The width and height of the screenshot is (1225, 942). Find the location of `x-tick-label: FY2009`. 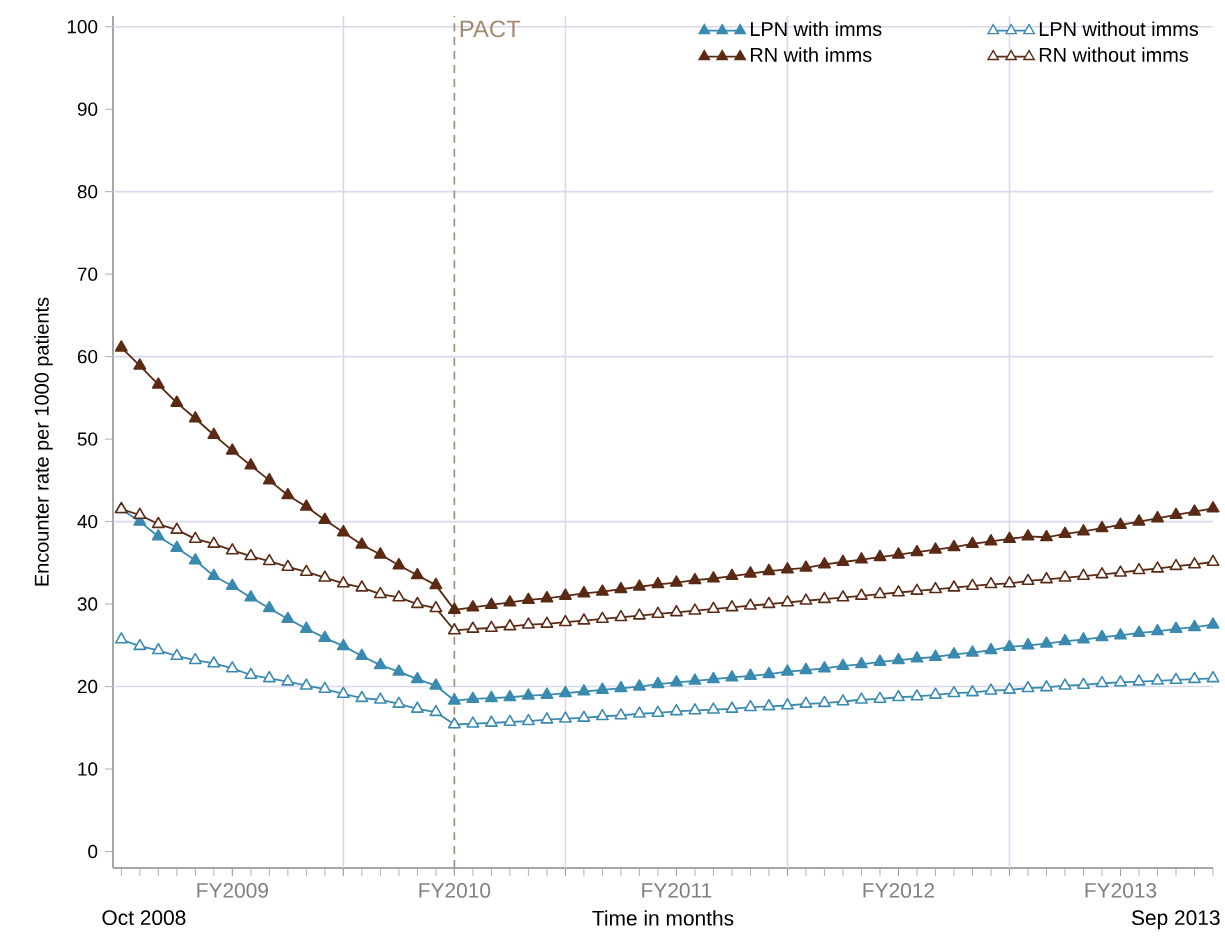

x-tick-label: FY2009 is located at coordinates (232, 890).